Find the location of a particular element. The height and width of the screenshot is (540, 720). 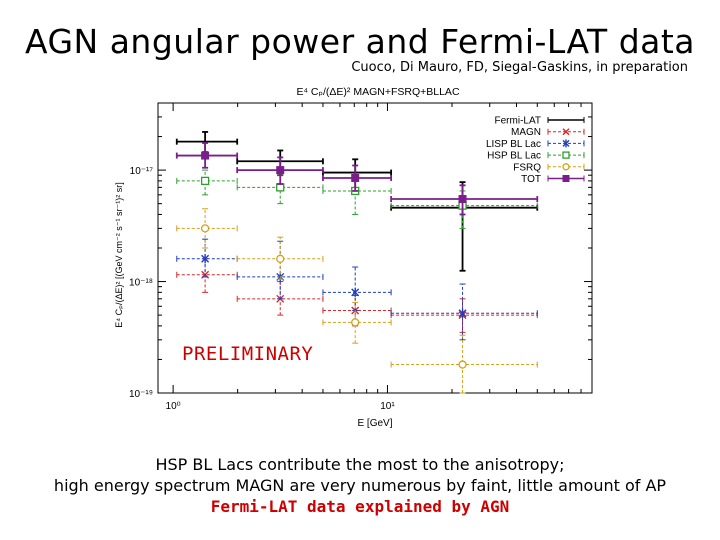

legend-label: TOT is located at coordinates (531, 179).